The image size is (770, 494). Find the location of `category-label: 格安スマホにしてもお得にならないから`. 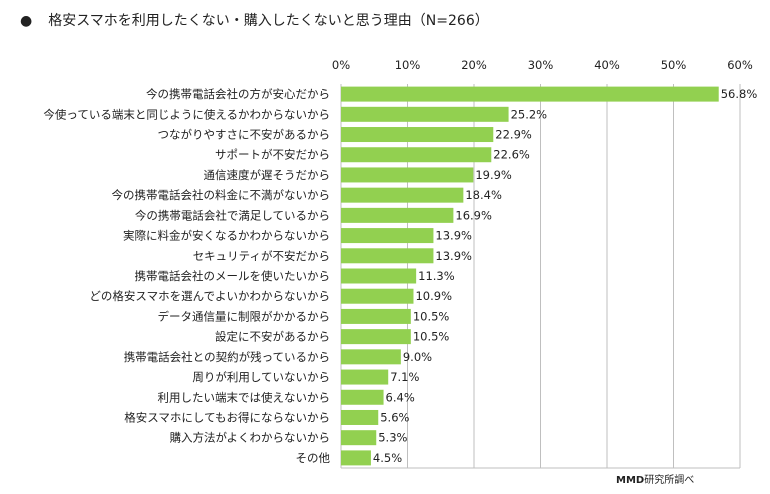

category-label: 格安スマホにしてもお得にならないから is located at coordinates (227, 417).